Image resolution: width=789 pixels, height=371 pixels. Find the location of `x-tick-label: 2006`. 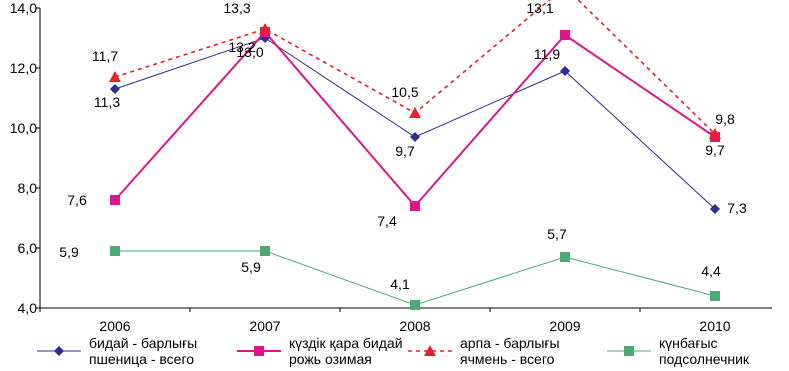

x-tick-label: 2006 is located at coordinates (114, 326).